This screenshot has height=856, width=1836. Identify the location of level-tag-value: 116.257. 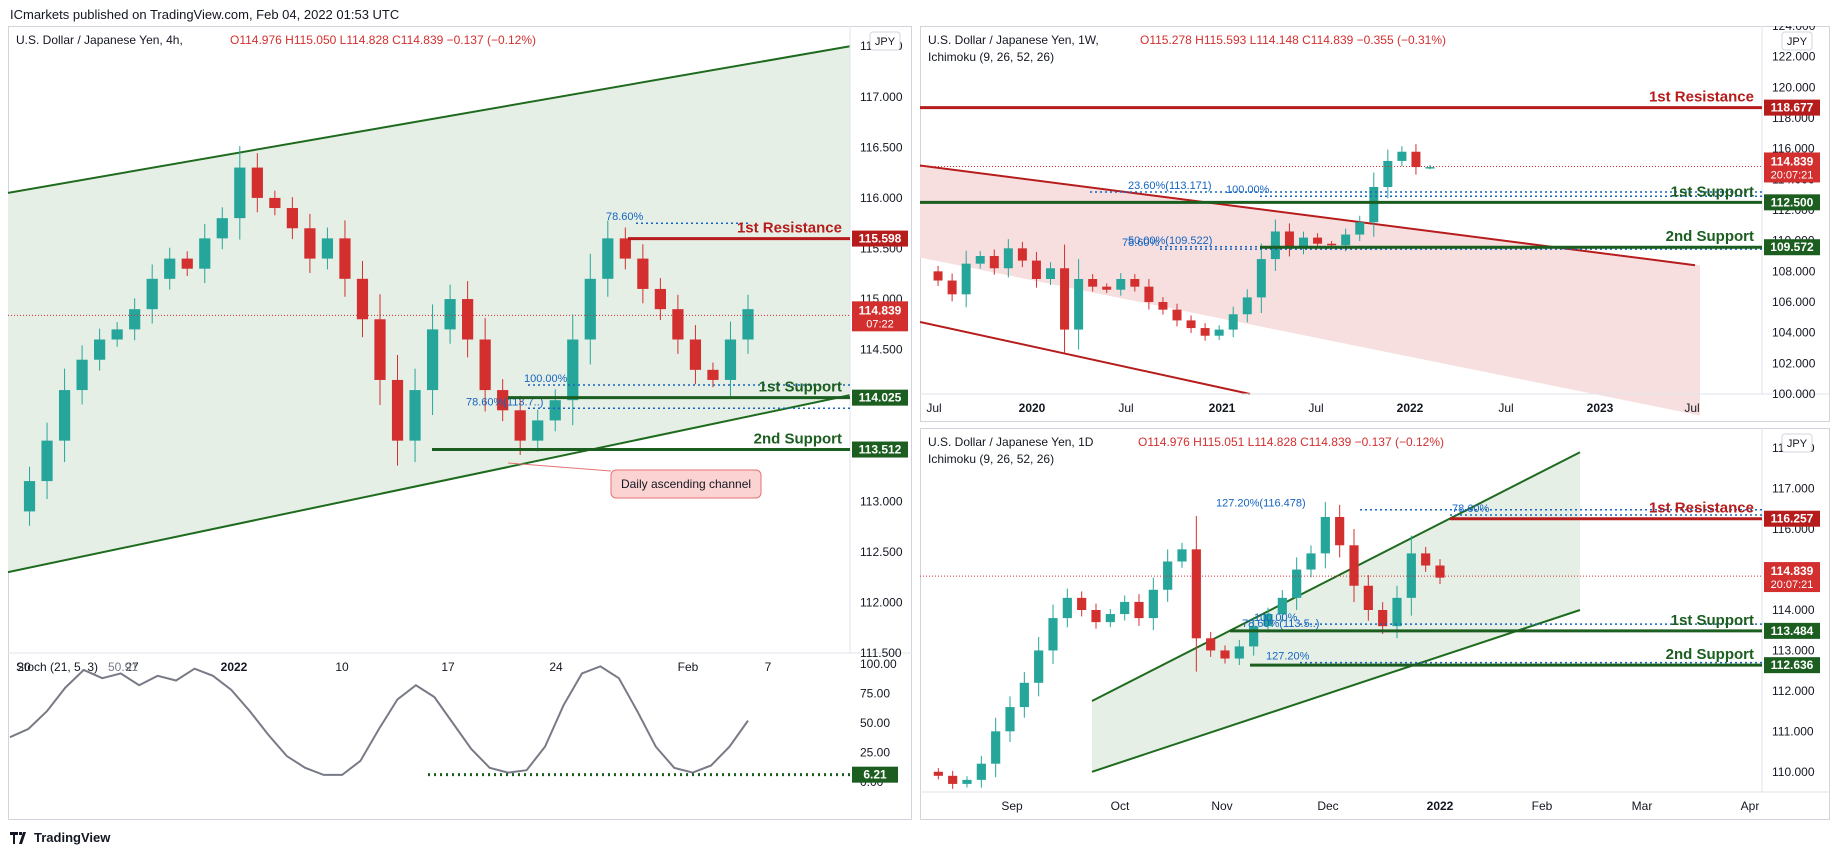
(1792, 519).